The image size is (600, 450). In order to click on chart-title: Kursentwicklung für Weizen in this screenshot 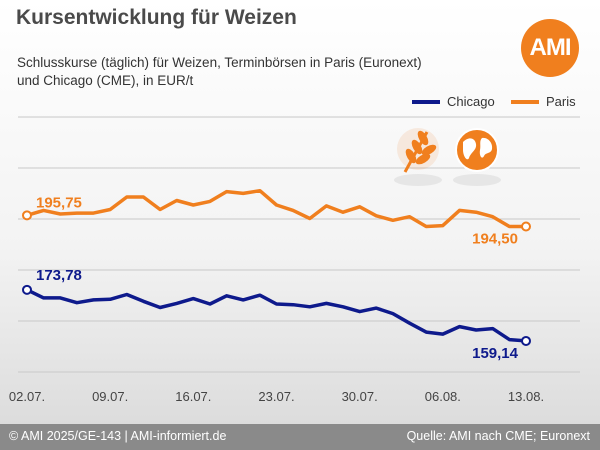, I will do `click(156, 17)`.